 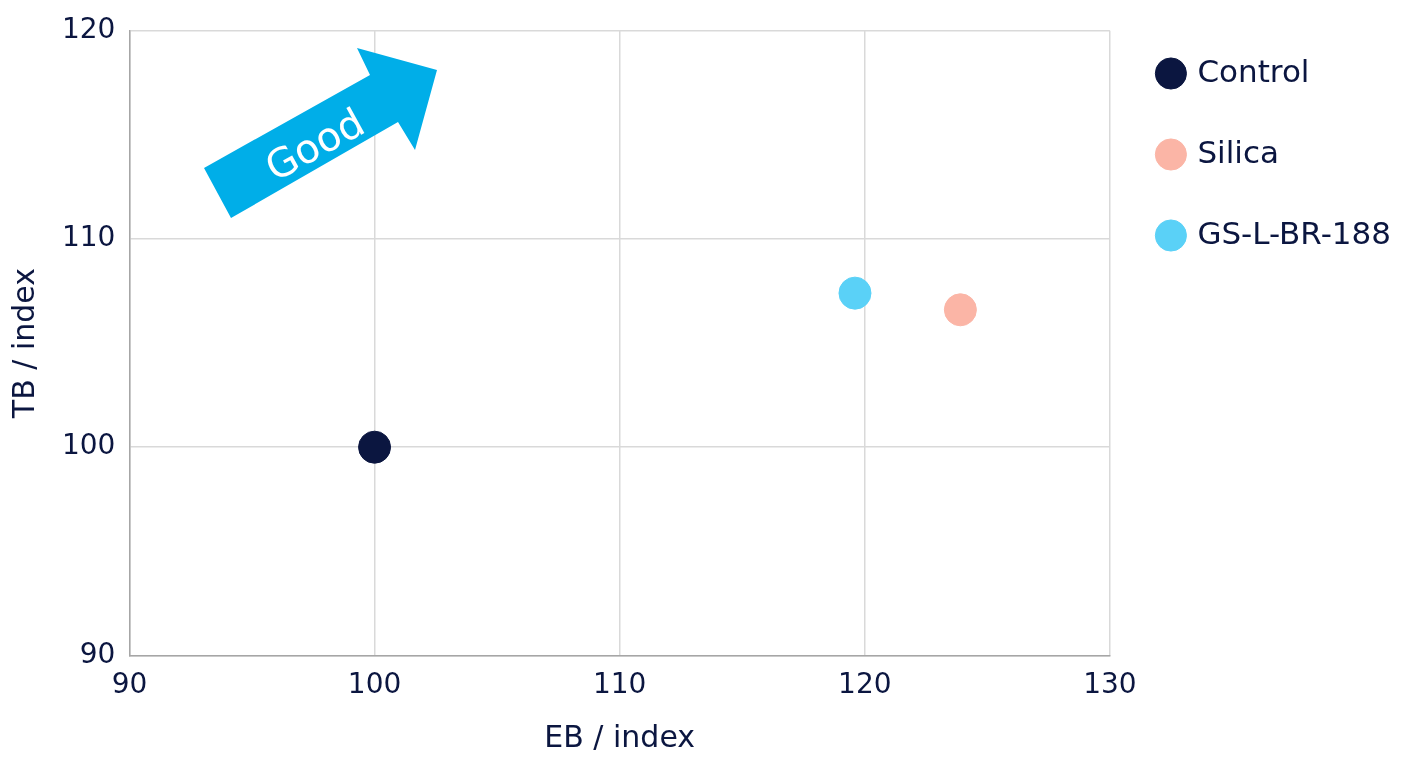 What do you see at coordinates (97, 653) in the screenshot?
I see `y-tick-label: 90` at bounding box center [97, 653].